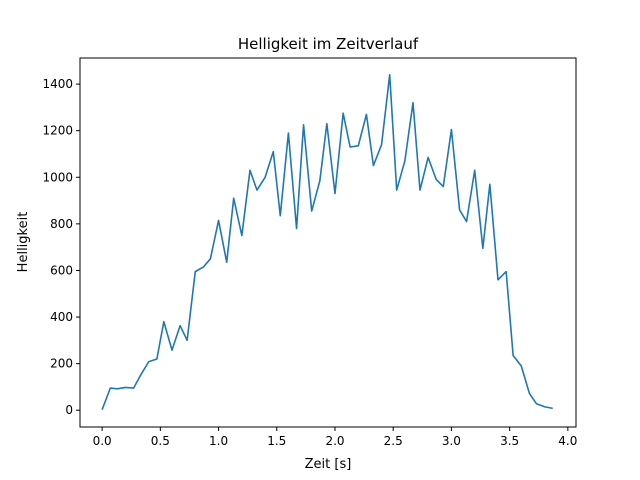 This screenshot has width=640, height=480. Describe the element at coordinates (102, 441) in the screenshot. I see `x-tick-label: 0.0` at that location.